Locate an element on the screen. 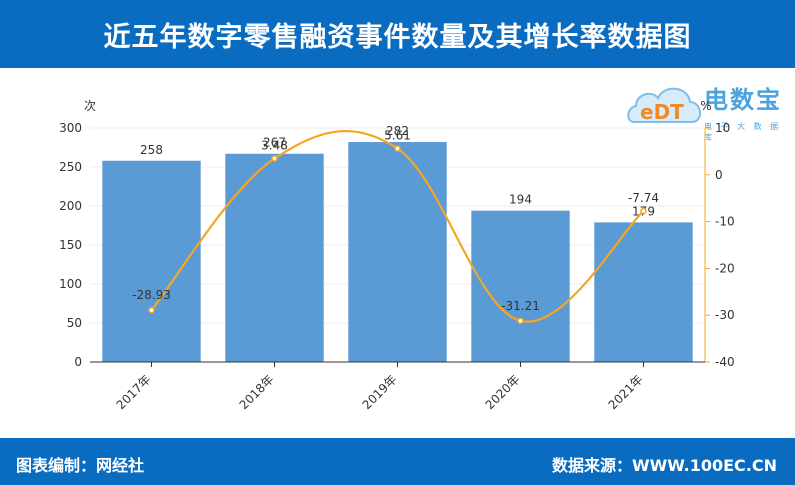 This screenshot has width=795, height=485. bar-value-label: 194 is located at coordinates (520, 200).